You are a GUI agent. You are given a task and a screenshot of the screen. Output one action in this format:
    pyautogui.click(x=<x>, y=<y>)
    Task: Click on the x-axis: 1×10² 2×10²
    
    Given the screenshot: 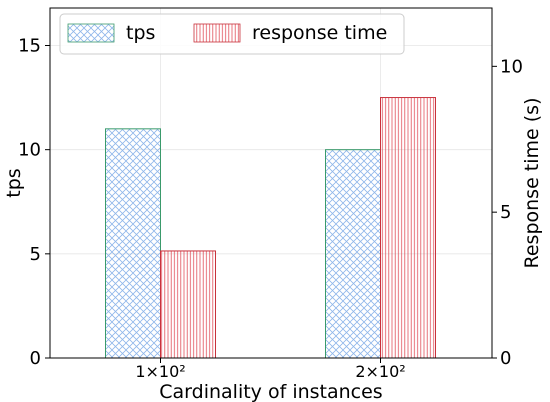 What is the action you would take?
    pyautogui.click(x=270, y=369)
    